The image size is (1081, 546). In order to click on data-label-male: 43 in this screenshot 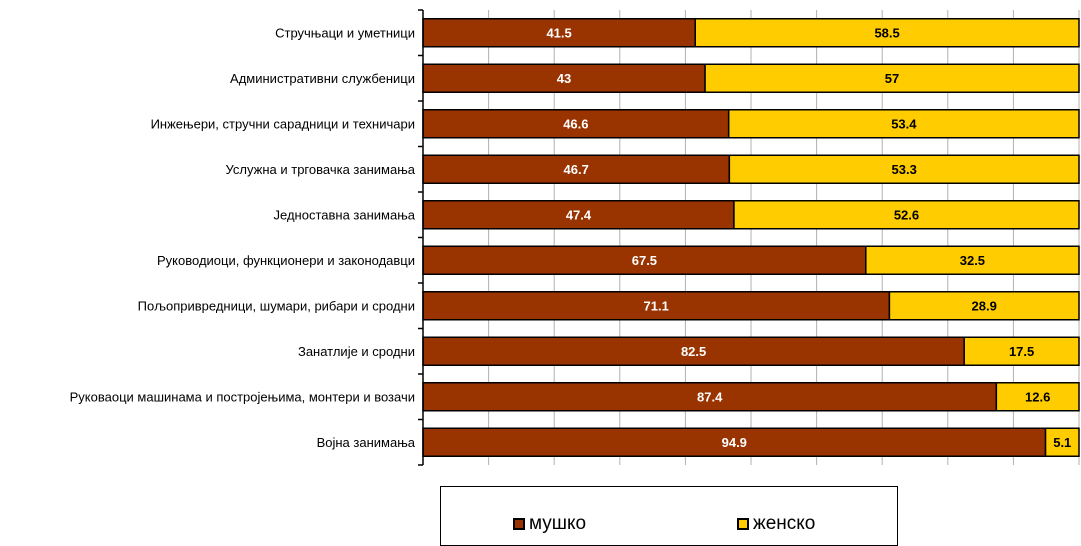, I will do `click(564, 78)`.